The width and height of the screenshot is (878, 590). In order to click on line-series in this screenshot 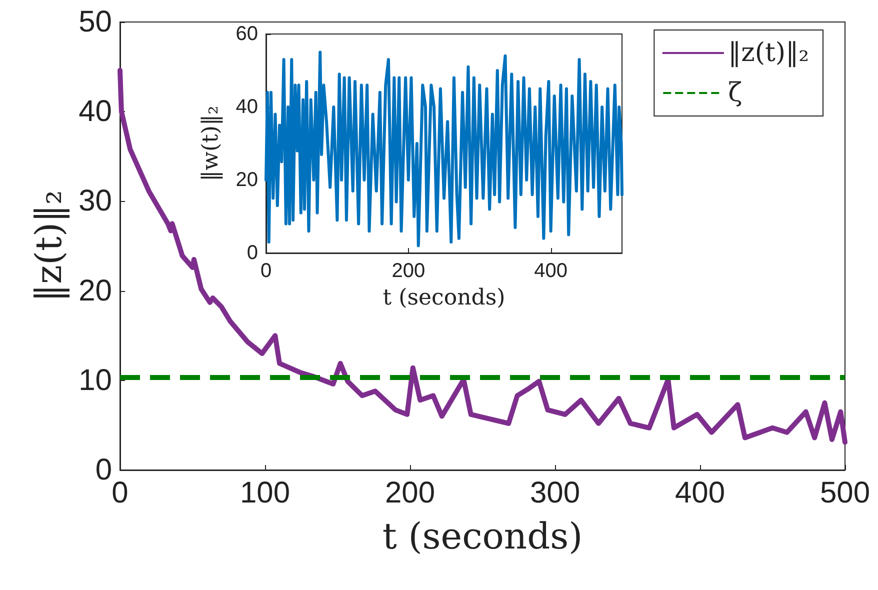, I will do `click(444, 149)`.